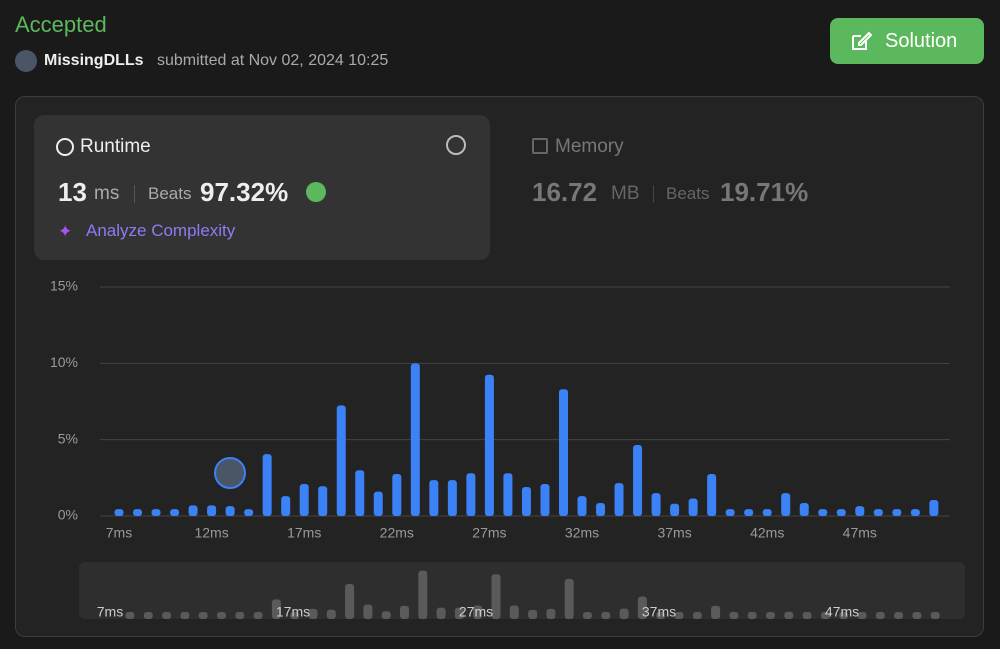 The height and width of the screenshot is (649, 1000). I want to click on chip-icon, so click(540, 146).